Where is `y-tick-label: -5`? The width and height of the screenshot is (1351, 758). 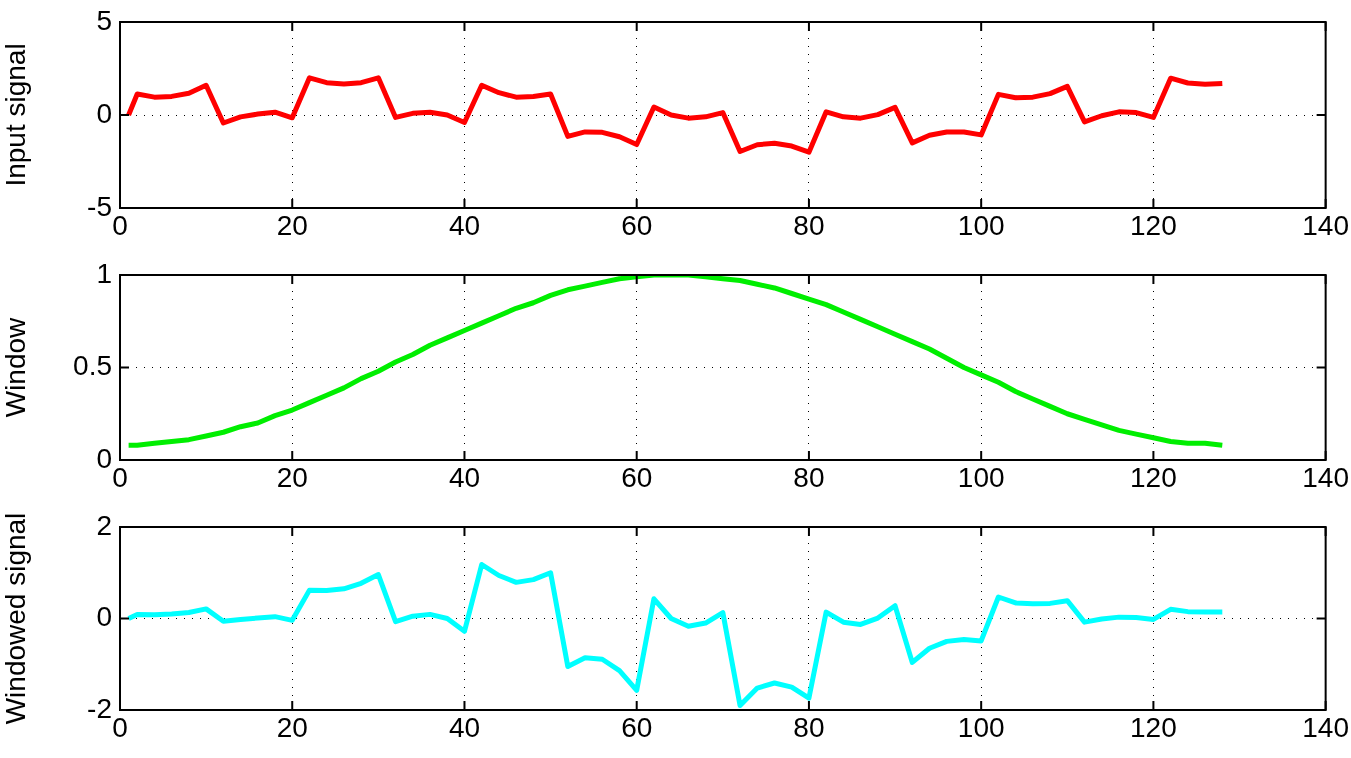 y-tick-label: -5 is located at coordinates (99, 206).